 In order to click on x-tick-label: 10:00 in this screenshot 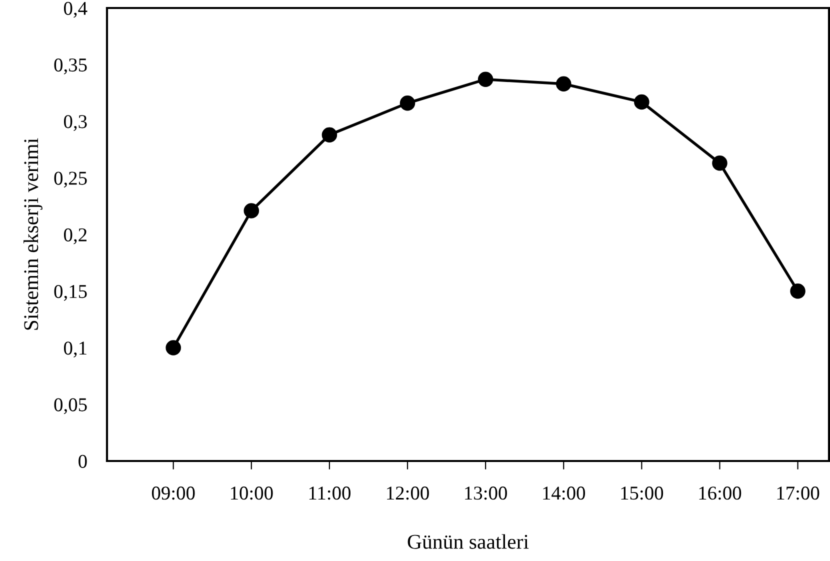, I will do `click(251, 493)`.